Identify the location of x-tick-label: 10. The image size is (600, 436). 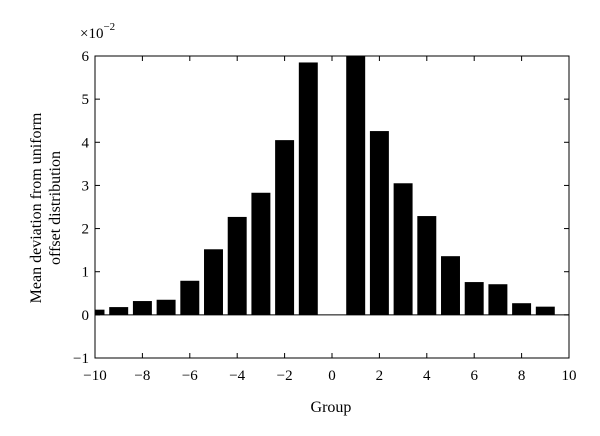
(569, 376).